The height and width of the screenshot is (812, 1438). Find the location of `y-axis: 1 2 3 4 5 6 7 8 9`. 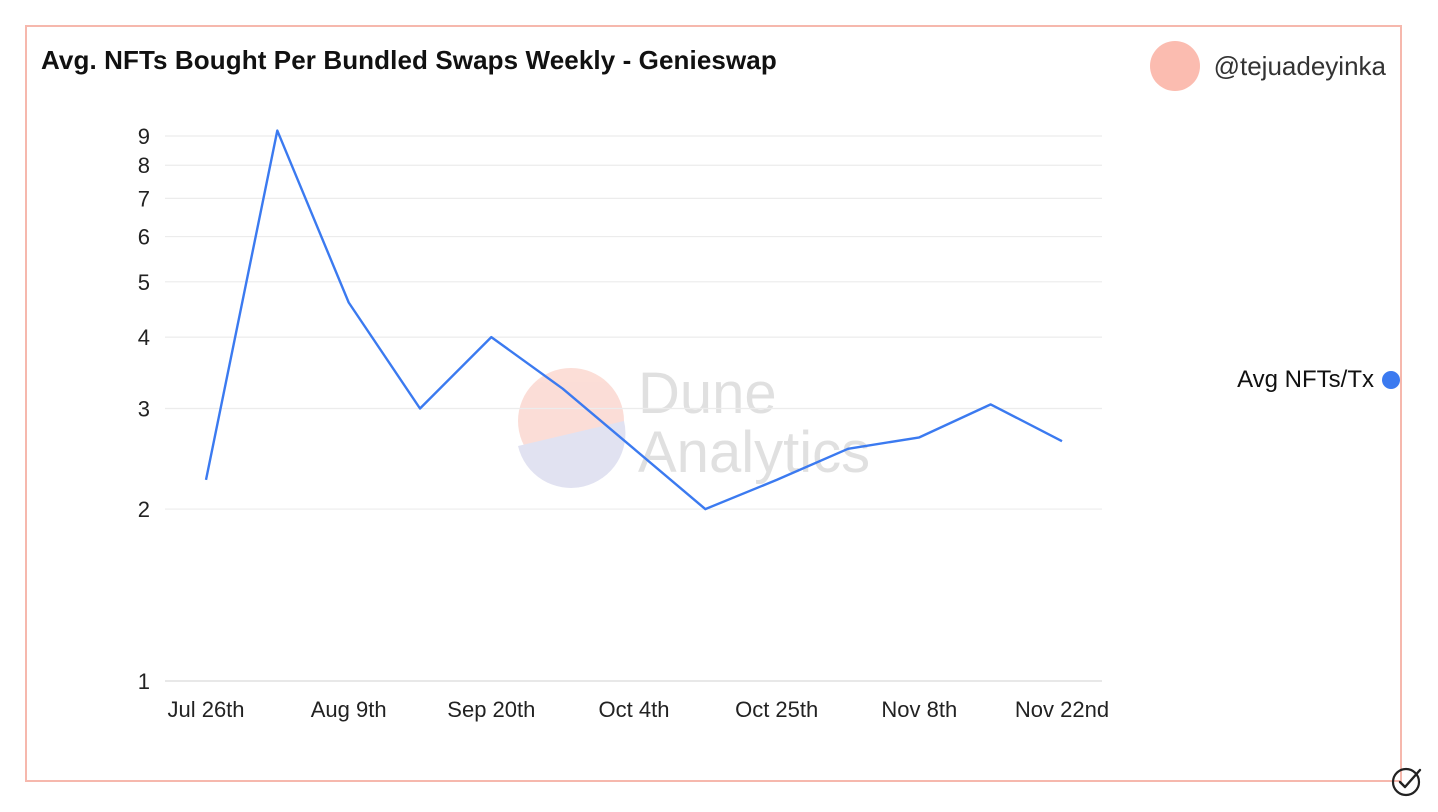

y-axis: 1 2 3 4 5 6 7 8 9 is located at coordinates (144, 409).